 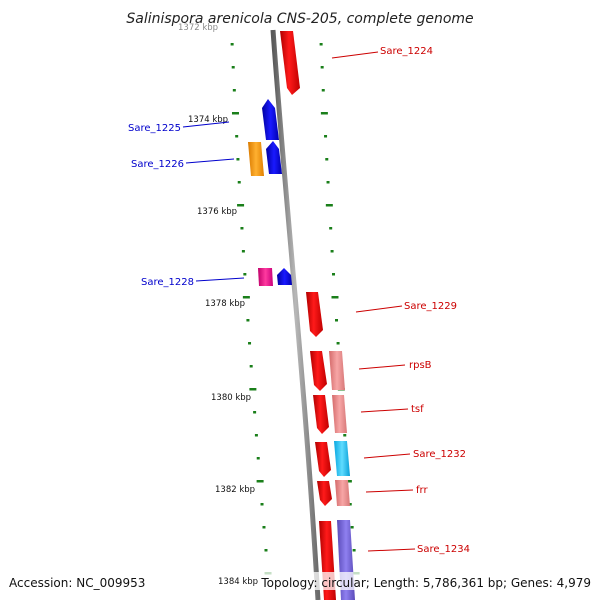 What do you see at coordinates (318, 371) in the screenshot?
I see `gene-rpsb-arrow` at bounding box center [318, 371].